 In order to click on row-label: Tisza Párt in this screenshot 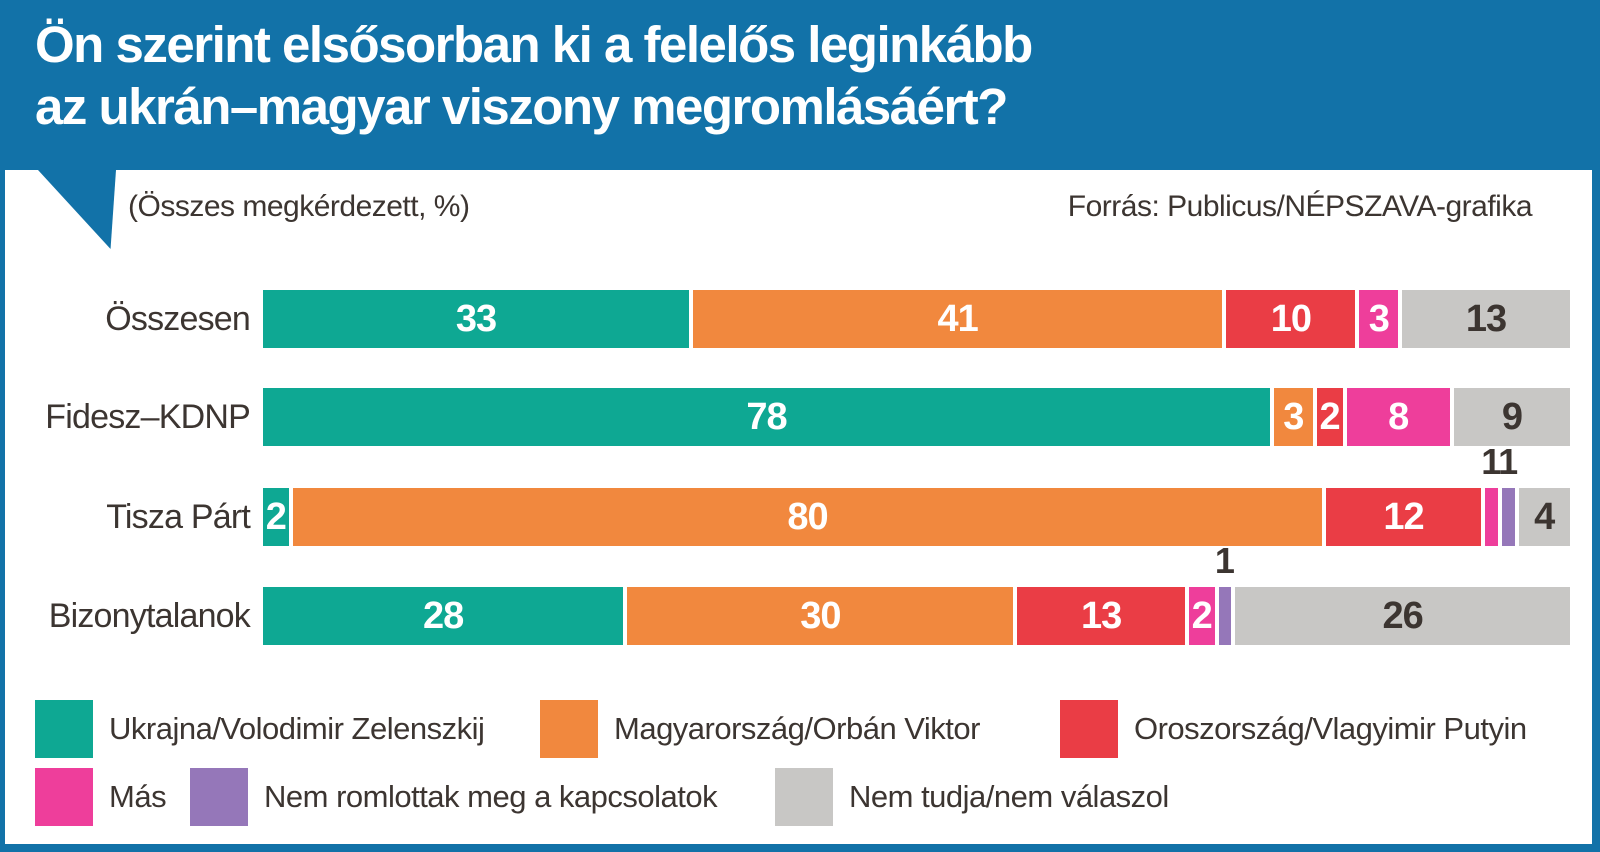, I will do `click(178, 517)`.